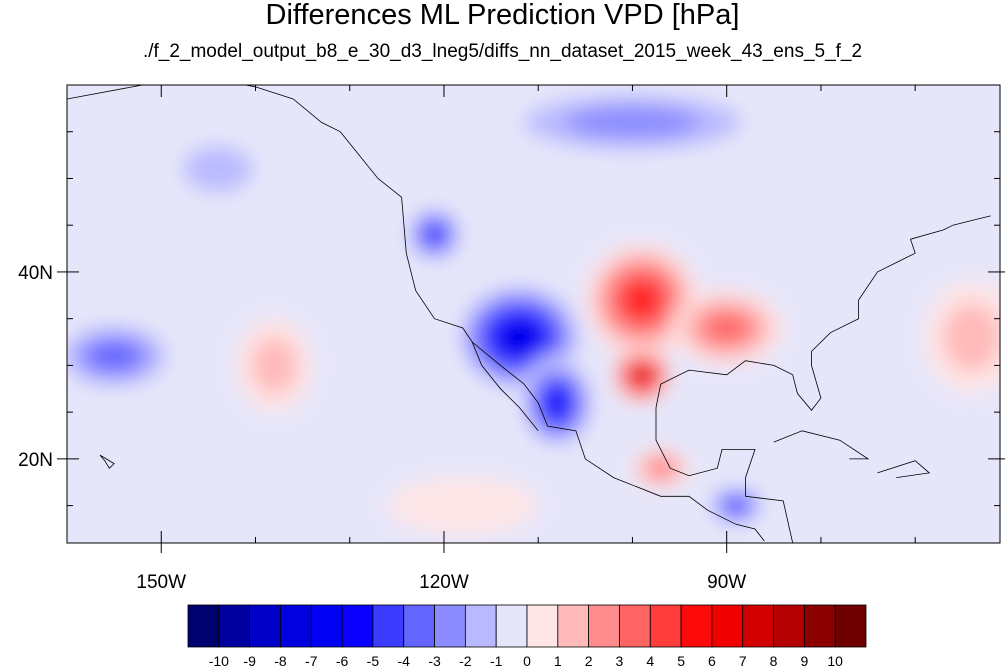  I want to click on colorbar-label: -3, so click(434, 661).